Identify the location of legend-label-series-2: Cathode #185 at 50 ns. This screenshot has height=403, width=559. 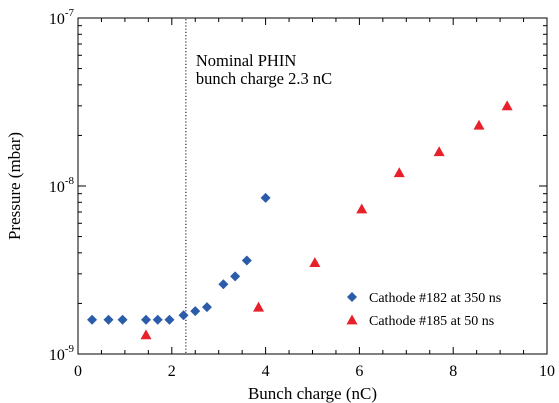
(431, 321).